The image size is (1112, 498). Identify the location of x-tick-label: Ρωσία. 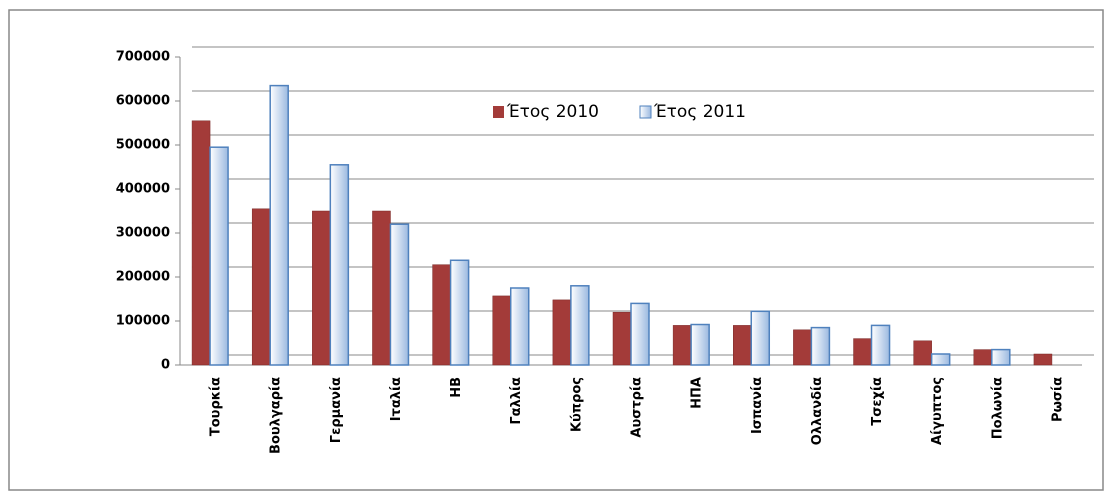
(1057, 399).